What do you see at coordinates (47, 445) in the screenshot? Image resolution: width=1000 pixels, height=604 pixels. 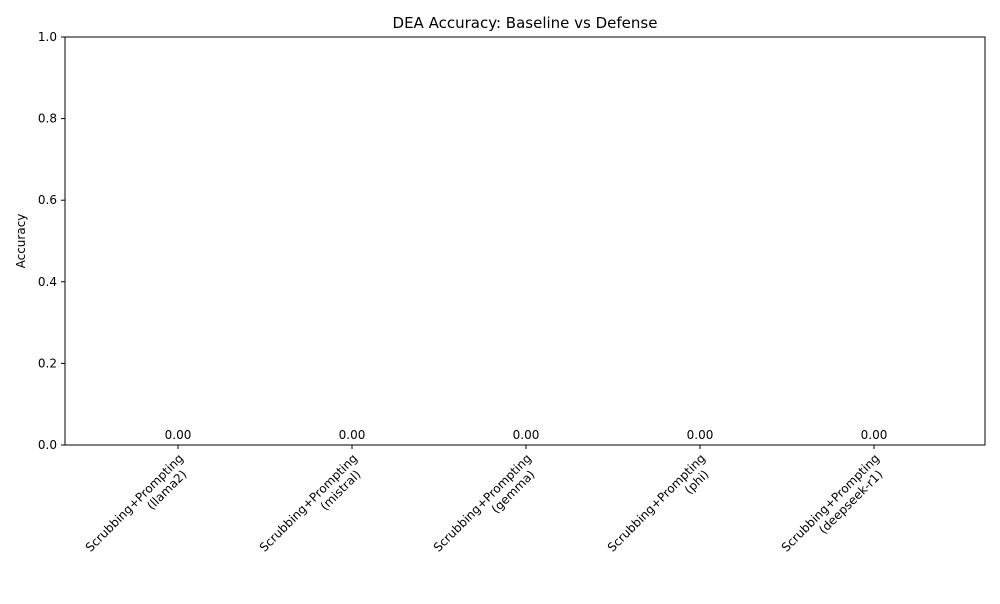 I see `y-tick-label: 0.0` at bounding box center [47, 445].